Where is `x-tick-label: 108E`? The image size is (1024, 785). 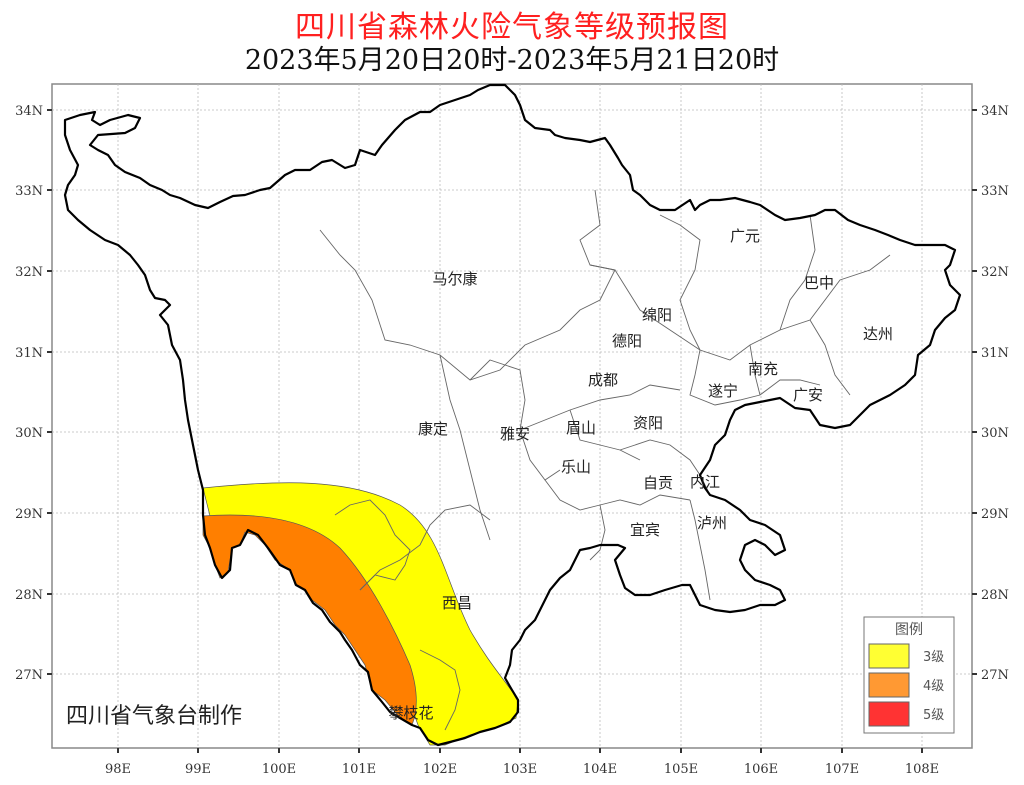
x-tick-label: 108E is located at coordinates (922, 769).